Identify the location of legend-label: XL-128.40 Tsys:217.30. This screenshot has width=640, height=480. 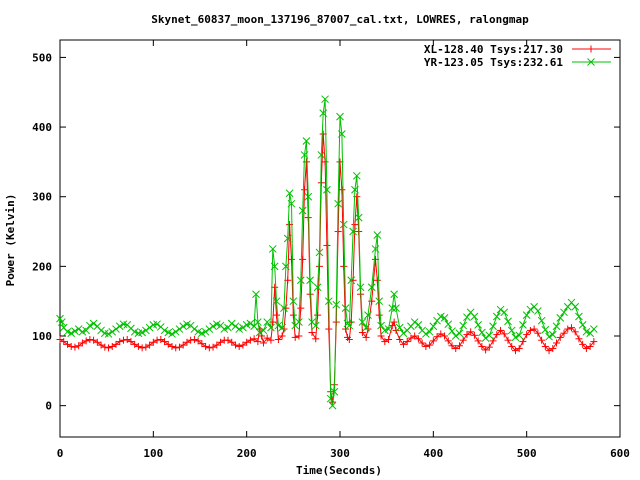
(493, 49).